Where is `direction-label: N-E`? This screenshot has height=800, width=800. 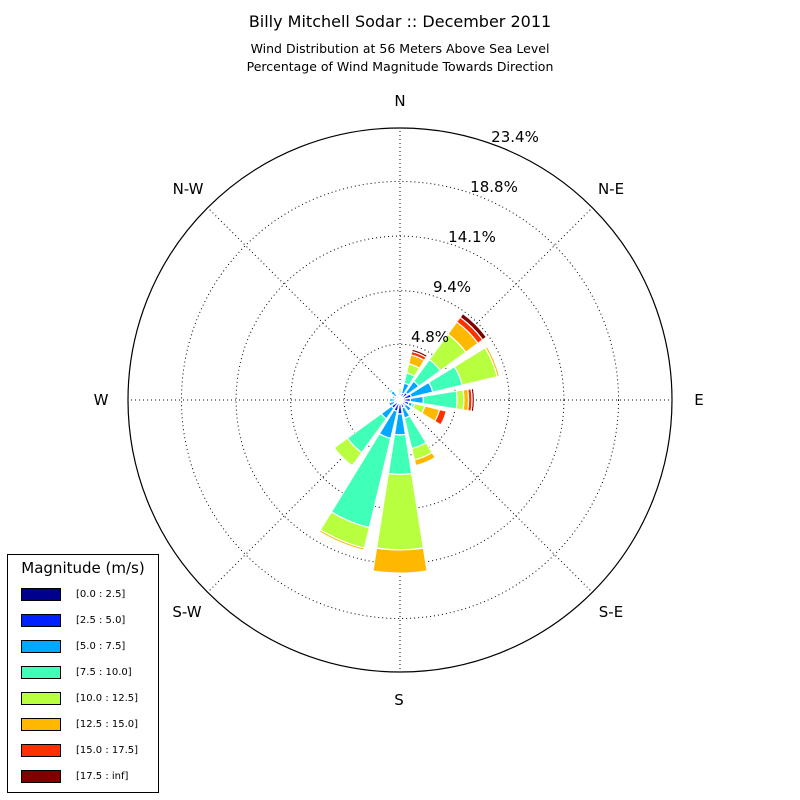 direction-label: N-E is located at coordinates (611, 189).